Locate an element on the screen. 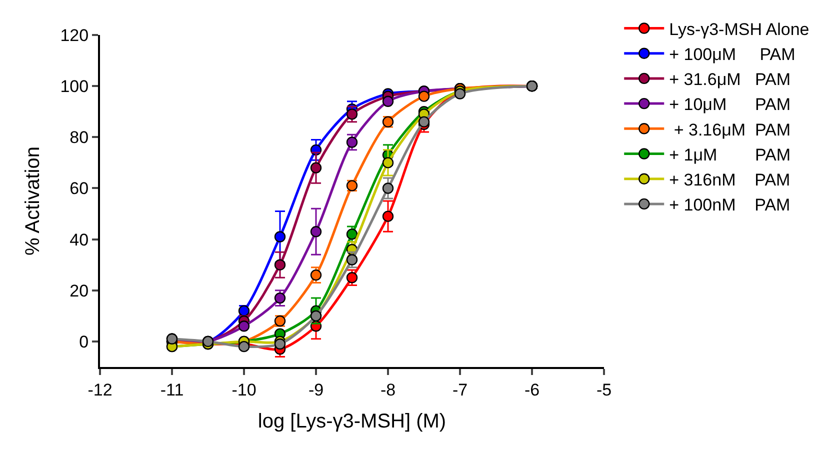 The width and height of the screenshot is (834, 449). y-tick-label: 40 is located at coordinates (79, 240).